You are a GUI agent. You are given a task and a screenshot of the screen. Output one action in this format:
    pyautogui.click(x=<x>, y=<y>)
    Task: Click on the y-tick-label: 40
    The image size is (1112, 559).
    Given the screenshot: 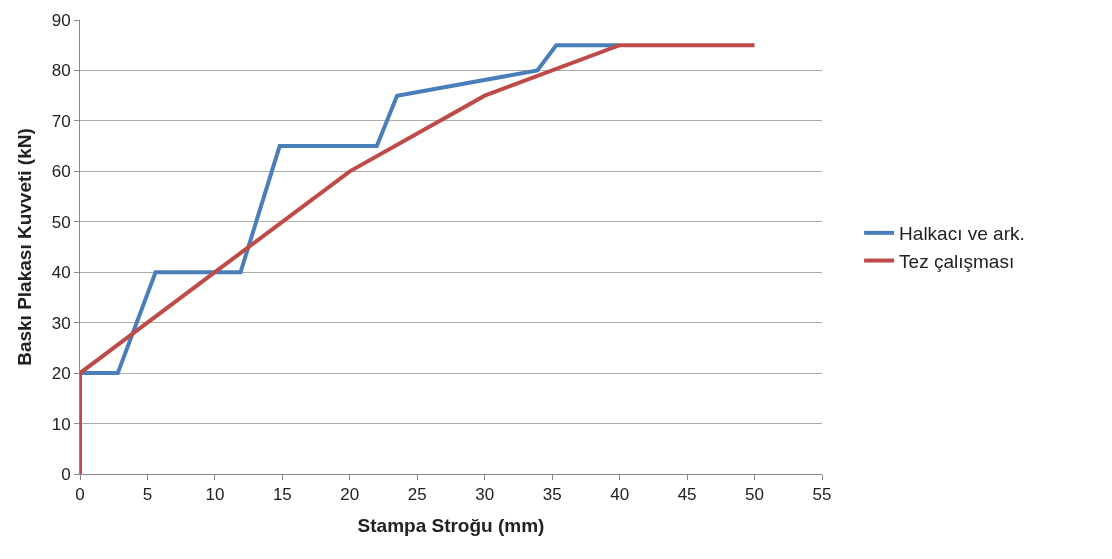 What is the action you would take?
    pyautogui.click(x=61, y=273)
    